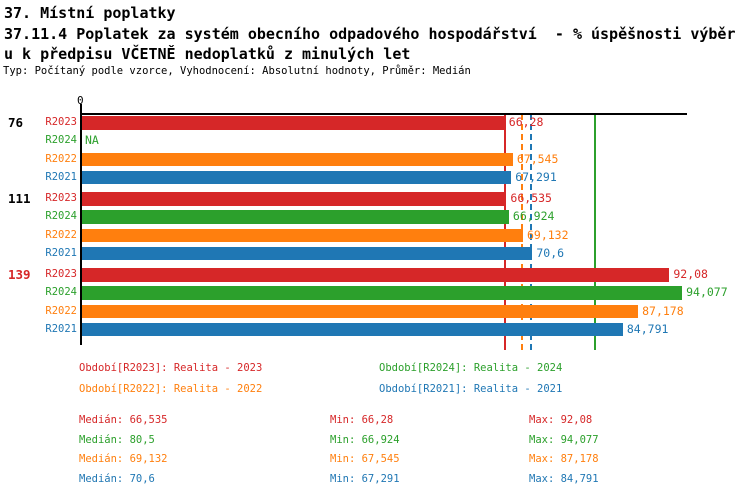 The width and height of the screenshot is (750, 498). What do you see at coordinates (383, 114) in the screenshot?
I see `x-axis-line` at bounding box center [383, 114].